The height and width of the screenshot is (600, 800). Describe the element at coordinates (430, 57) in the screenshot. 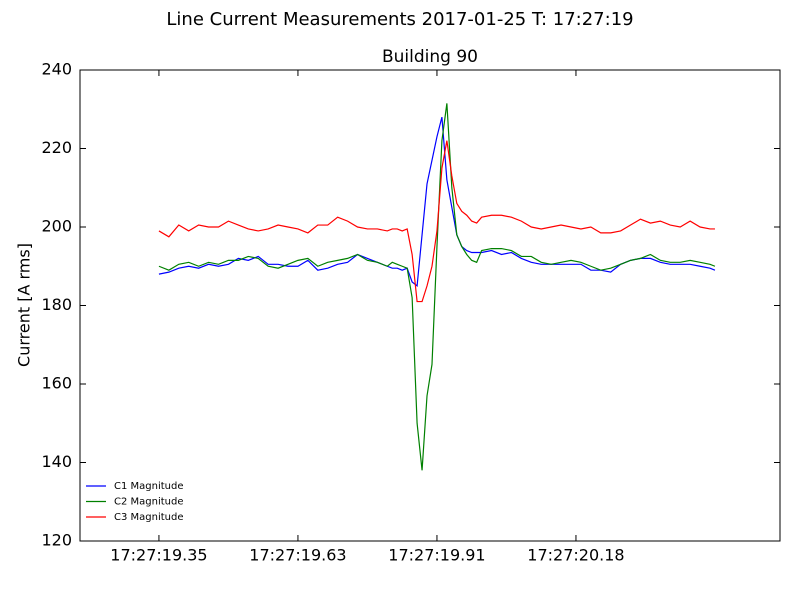

I see `chart-subtitle: Building 90` at that location.